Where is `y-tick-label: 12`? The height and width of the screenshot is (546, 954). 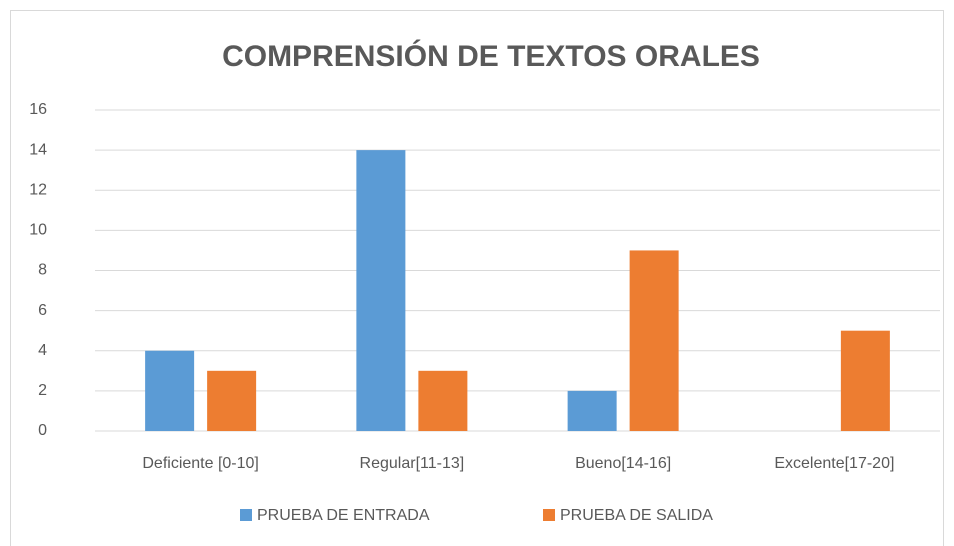
y-tick-label: 12 is located at coordinates (38, 189).